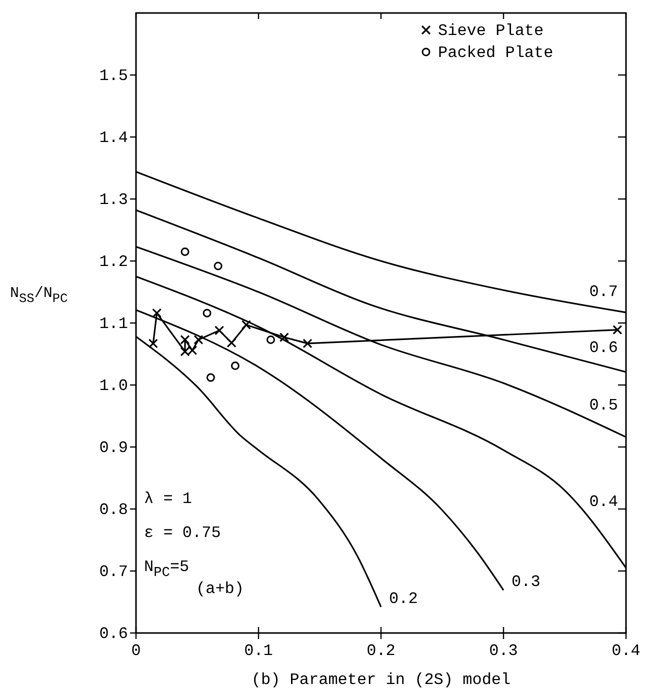  Describe the element at coordinates (258, 651) in the screenshot. I see `x-tick-label: 0.1` at that location.